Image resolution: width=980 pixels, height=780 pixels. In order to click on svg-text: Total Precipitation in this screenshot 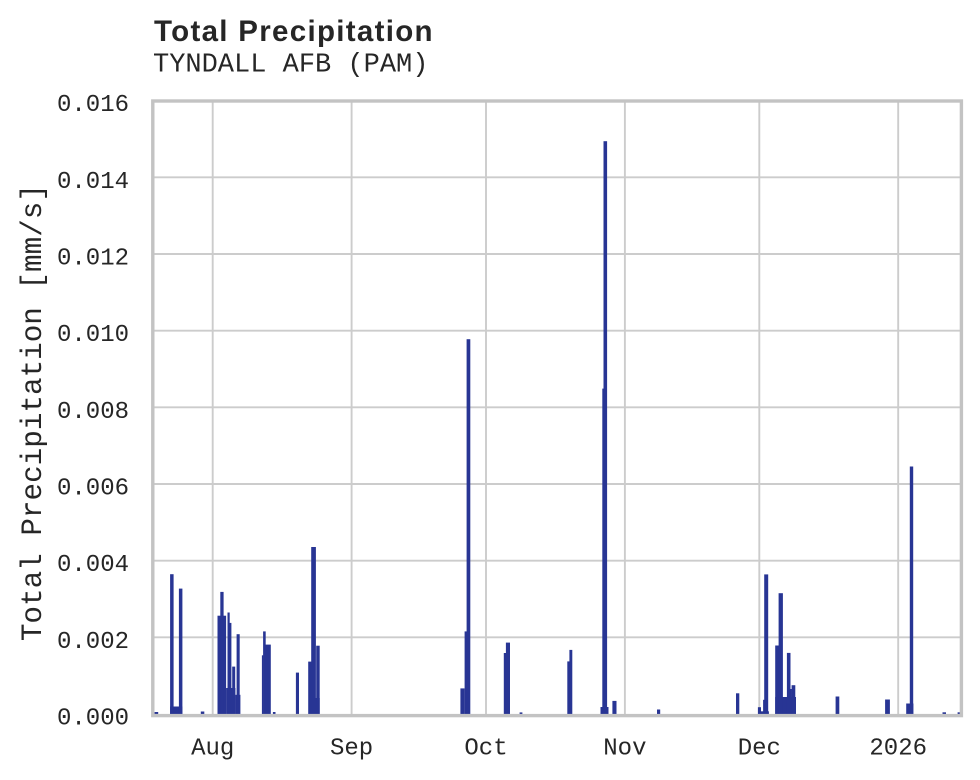, I will do `click(294, 31)`.